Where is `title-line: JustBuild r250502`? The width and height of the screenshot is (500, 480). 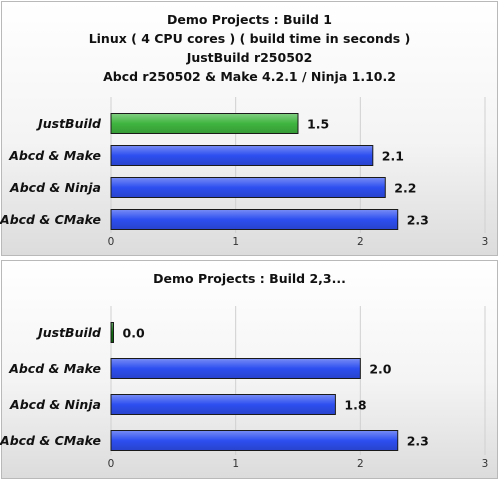 title-line: JustBuild r250502 is located at coordinates (249, 57).